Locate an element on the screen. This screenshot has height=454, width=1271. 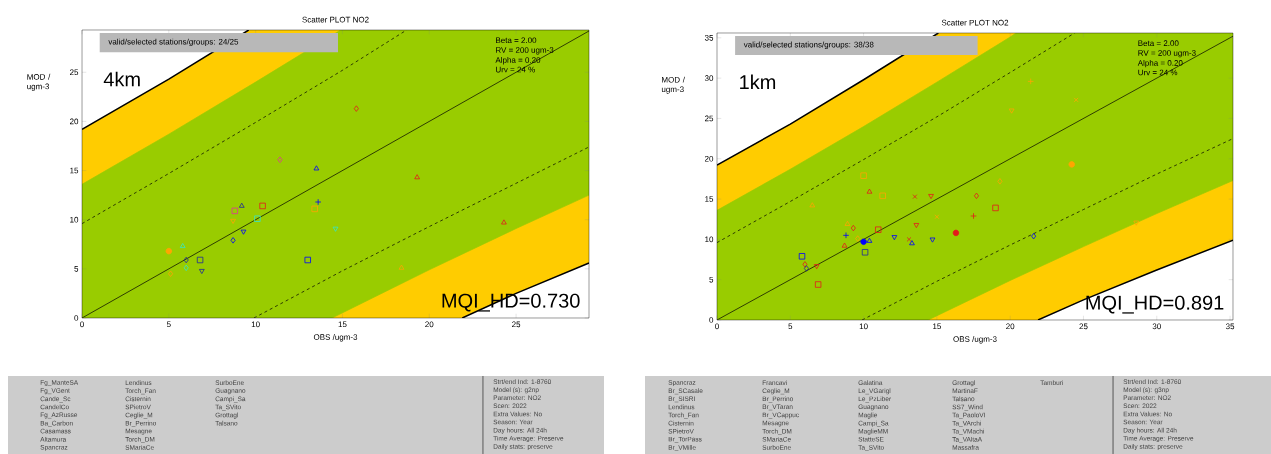
annotation: 4km is located at coordinates (121, 78).